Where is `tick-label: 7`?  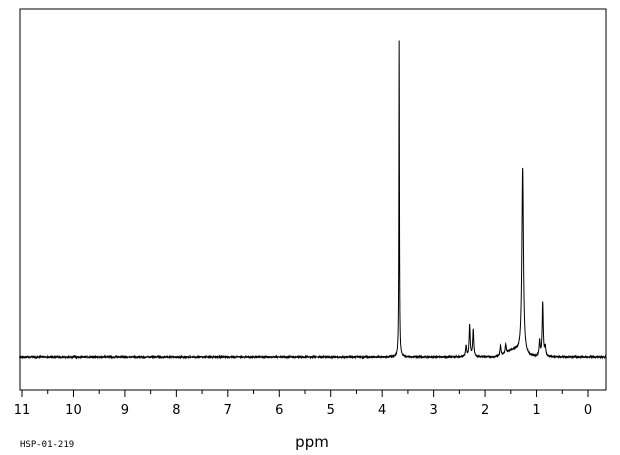
tick-label: 7 is located at coordinates (228, 410).